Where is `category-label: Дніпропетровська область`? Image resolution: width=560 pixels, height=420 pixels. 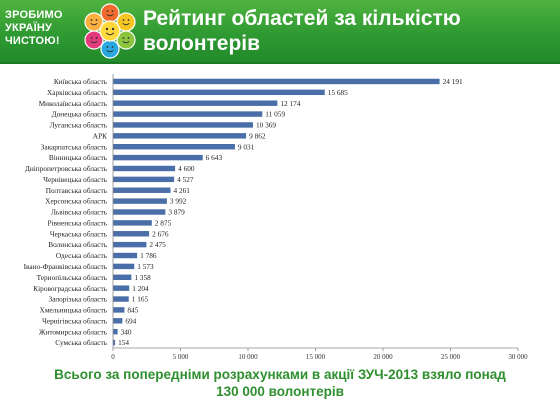 category-label: Дніпропетровська область is located at coordinates (66, 168).